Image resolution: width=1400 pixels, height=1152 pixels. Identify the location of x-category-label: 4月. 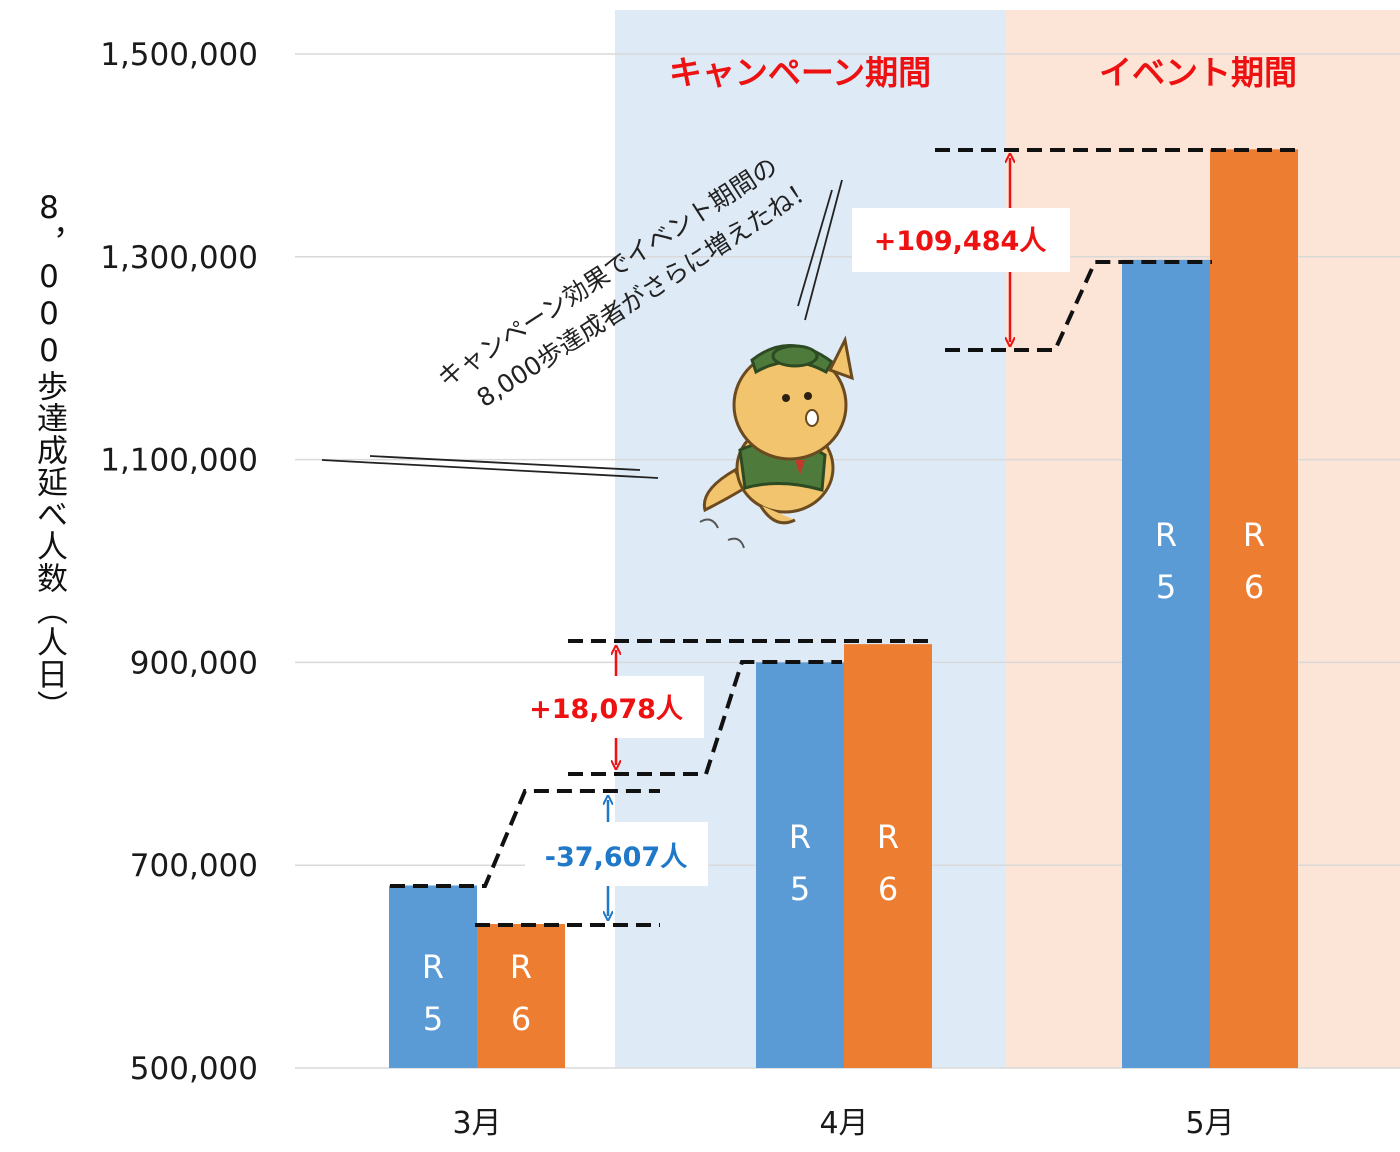
(843, 1123).